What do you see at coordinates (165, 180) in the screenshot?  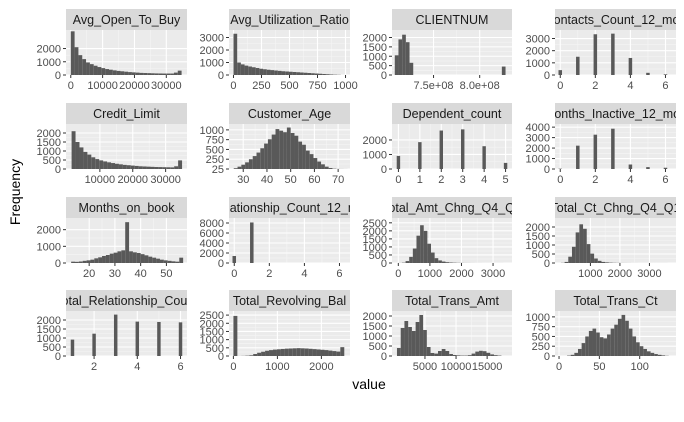 I see `x-tick-label: 30000` at bounding box center [165, 180].